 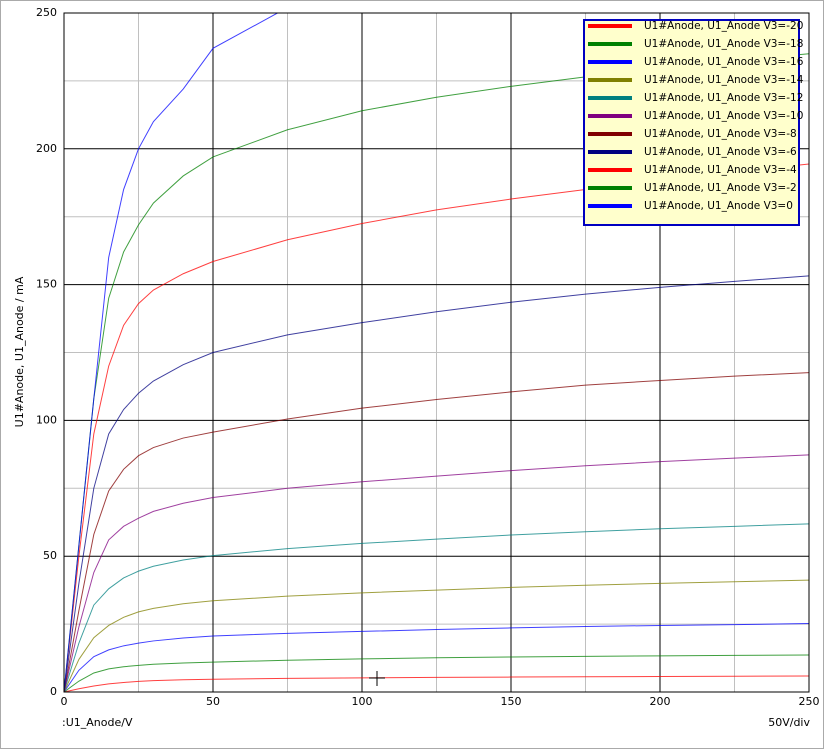 What do you see at coordinates (377, 678) in the screenshot?
I see `cursor` at bounding box center [377, 678].